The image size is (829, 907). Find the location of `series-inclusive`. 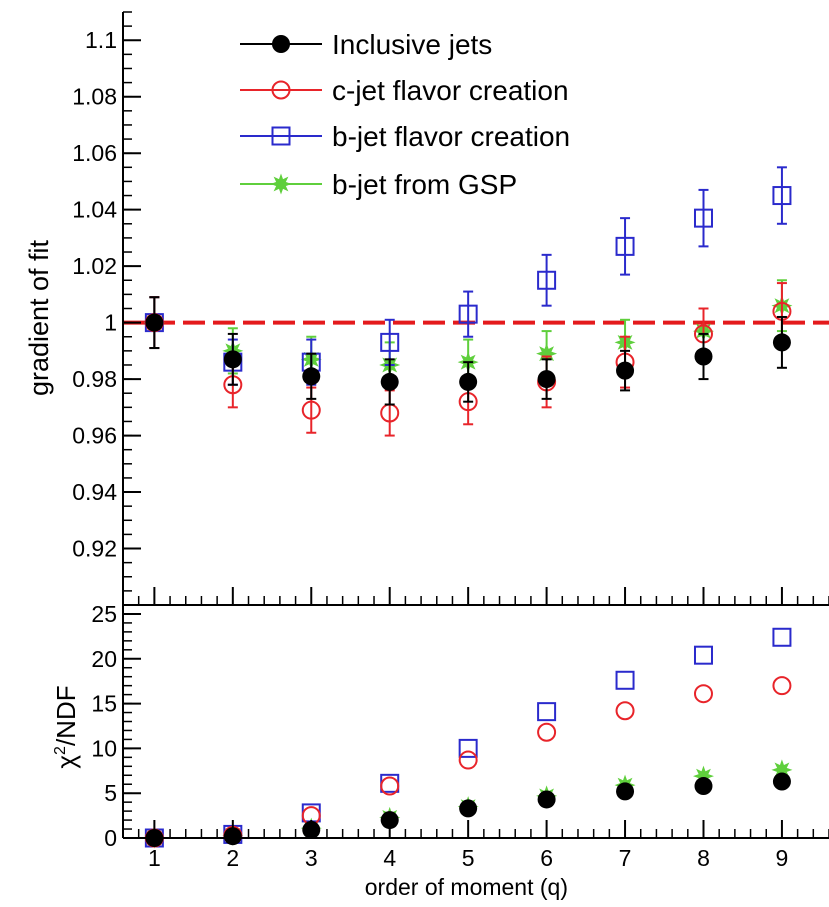

series-inclusive is located at coordinates (468, 351).